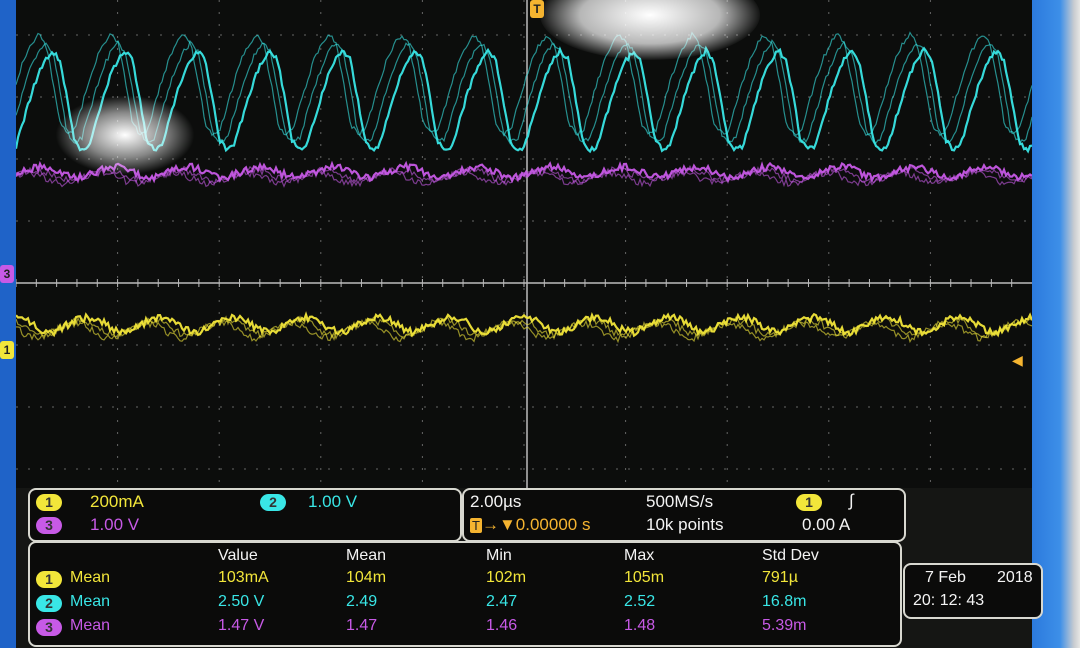 This screenshot has width=1080, height=648. I want to click on measurement-cell: 1.48, so click(639, 626).